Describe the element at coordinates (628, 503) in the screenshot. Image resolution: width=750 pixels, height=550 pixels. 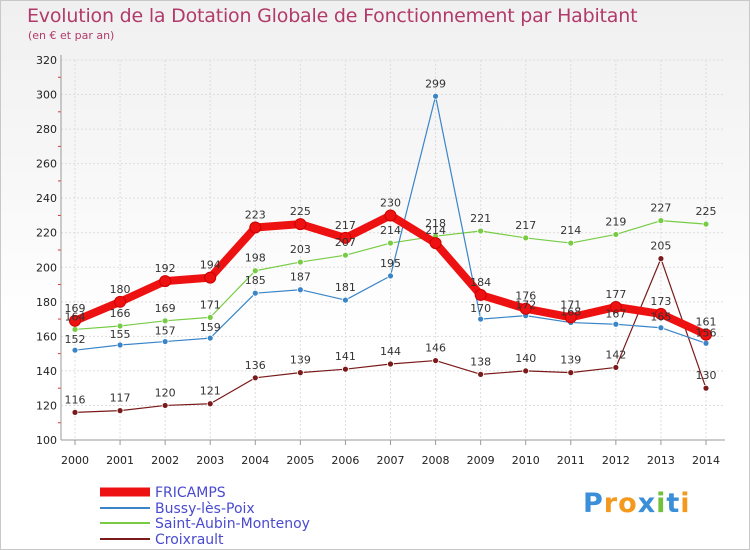
I see `logo-letter: o` at that location.